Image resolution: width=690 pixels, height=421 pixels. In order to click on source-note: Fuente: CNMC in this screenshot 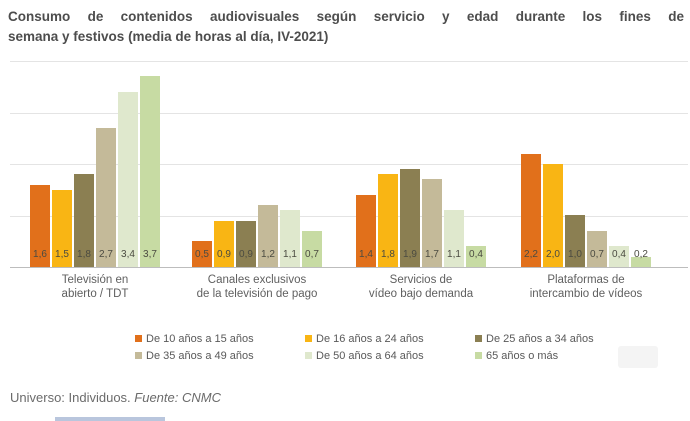, I will do `click(177, 397)`.